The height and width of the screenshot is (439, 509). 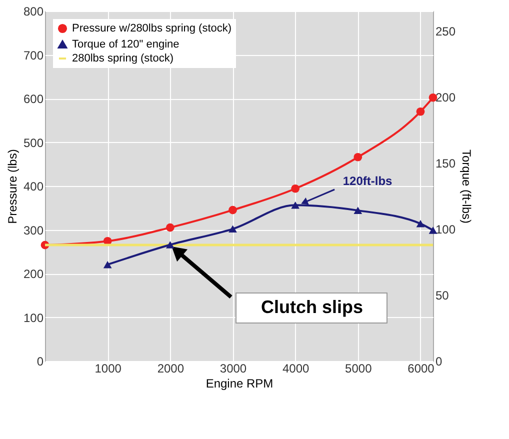 What do you see at coordinates (33, 187) in the screenshot?
I see `y-tick-label: 400` at bounding box center [33, 187].